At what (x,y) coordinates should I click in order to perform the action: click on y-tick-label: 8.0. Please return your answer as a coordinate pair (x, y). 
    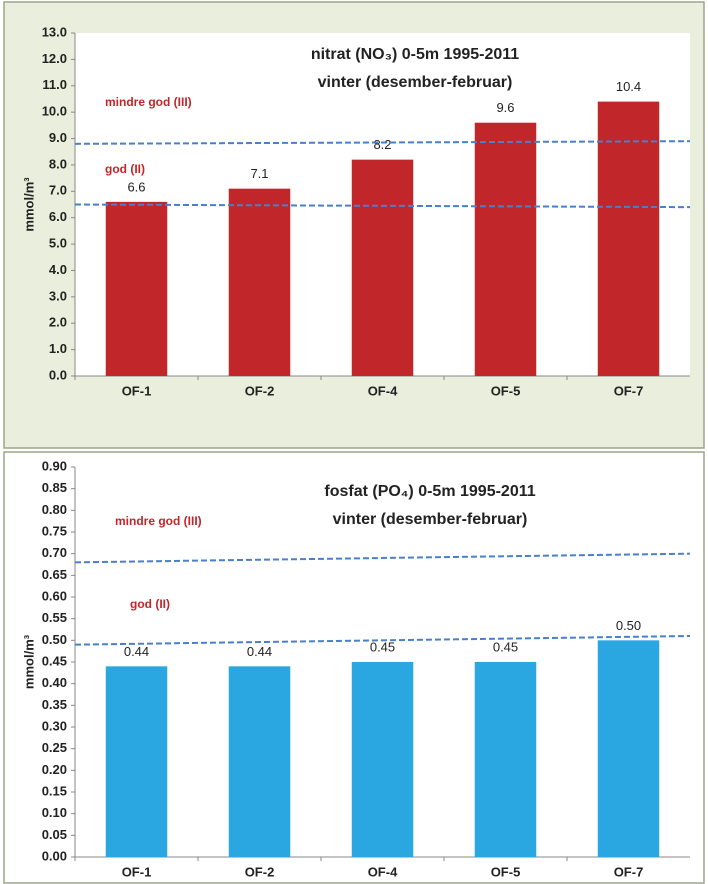
    Looking at the image, I should click on (58, 163).